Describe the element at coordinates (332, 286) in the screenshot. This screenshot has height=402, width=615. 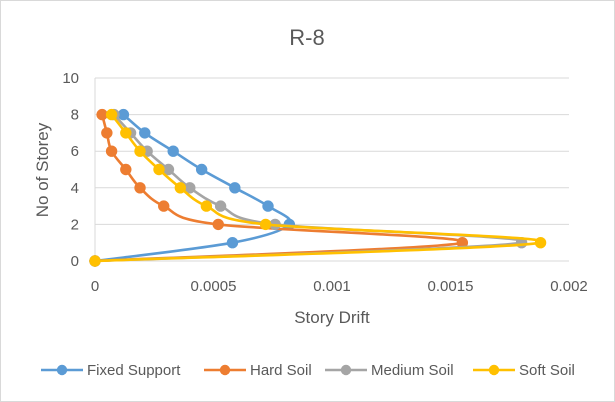
I see `x-tick-label: 0.001` at that location.